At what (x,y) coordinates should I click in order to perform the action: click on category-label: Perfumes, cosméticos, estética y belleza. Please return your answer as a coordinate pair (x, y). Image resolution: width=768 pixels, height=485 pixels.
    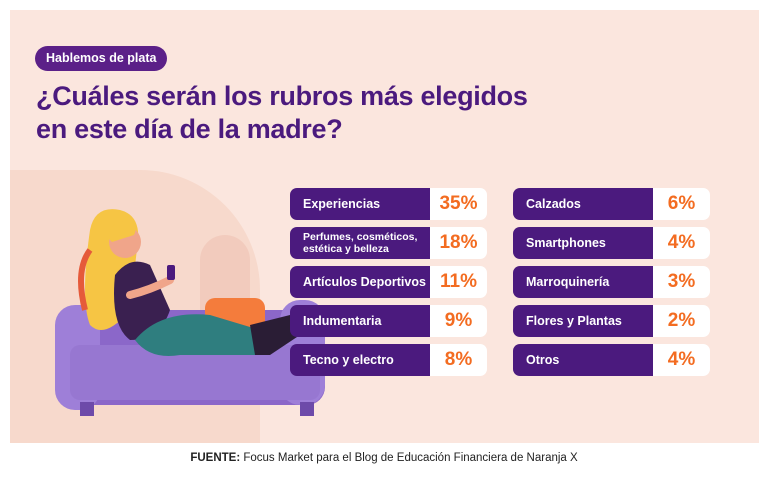
    Looking at the image, I should click on (360, 243).